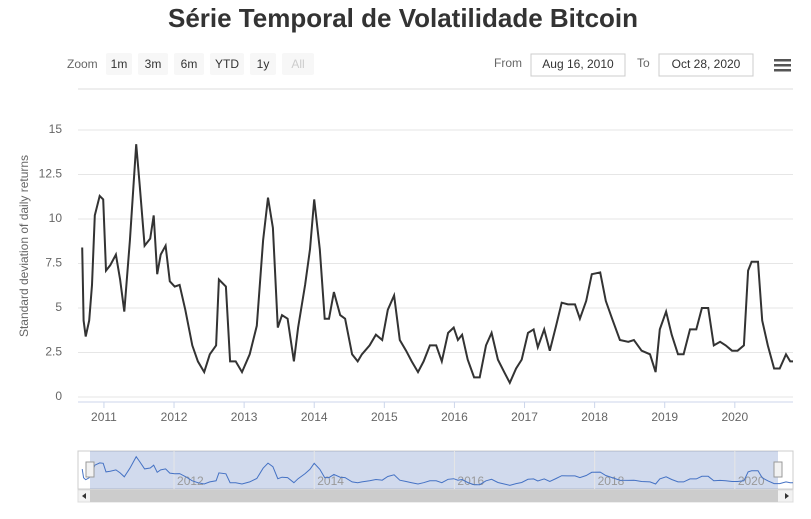 The image size is (811, 519). I want to click on navigator-tick-label: 2014, so click(330, 481).